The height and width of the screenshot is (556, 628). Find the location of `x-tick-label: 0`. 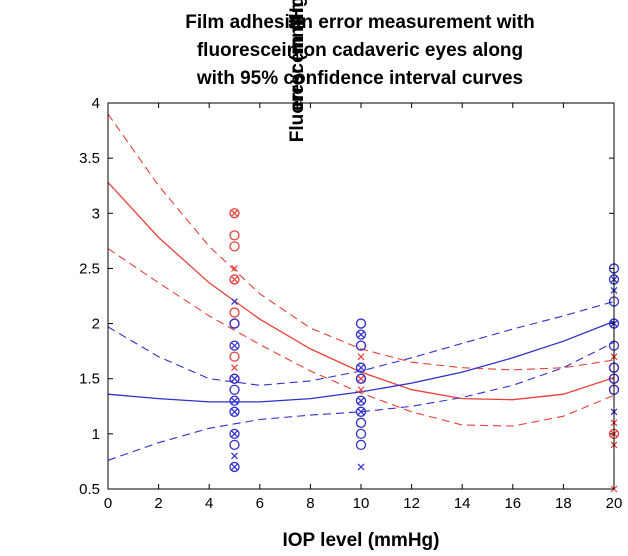

x-tick-label: 0 is located at coordinates (108, 503).